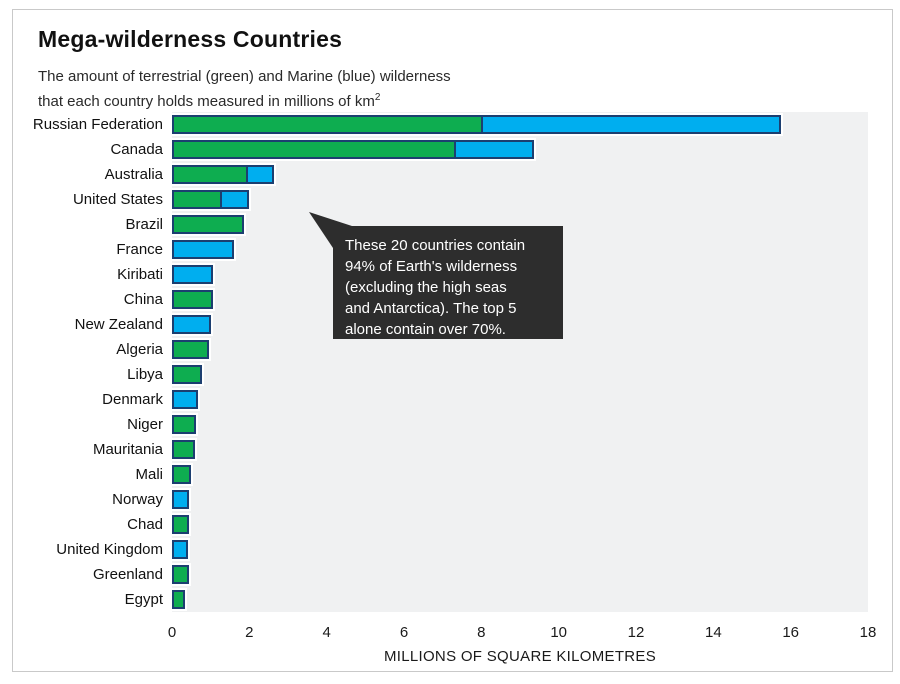  I want to click on category-label: Chad, so click(145, 524).